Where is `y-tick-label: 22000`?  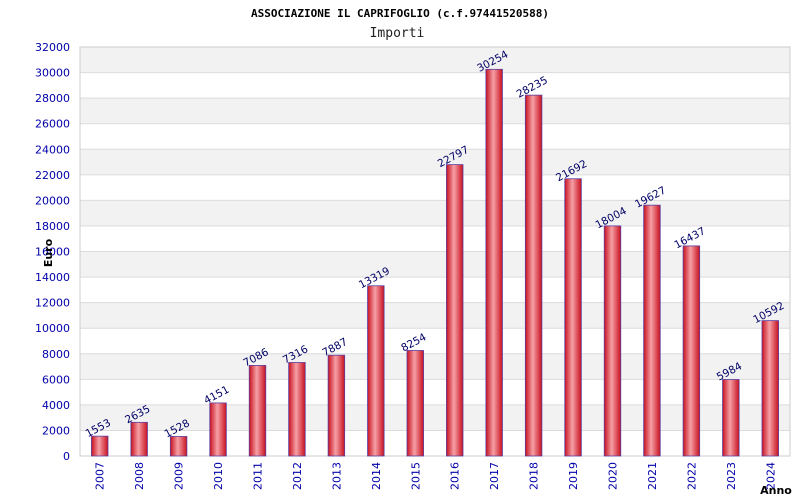 y-tick-label: 22000 is located at coordinates (52, 175).